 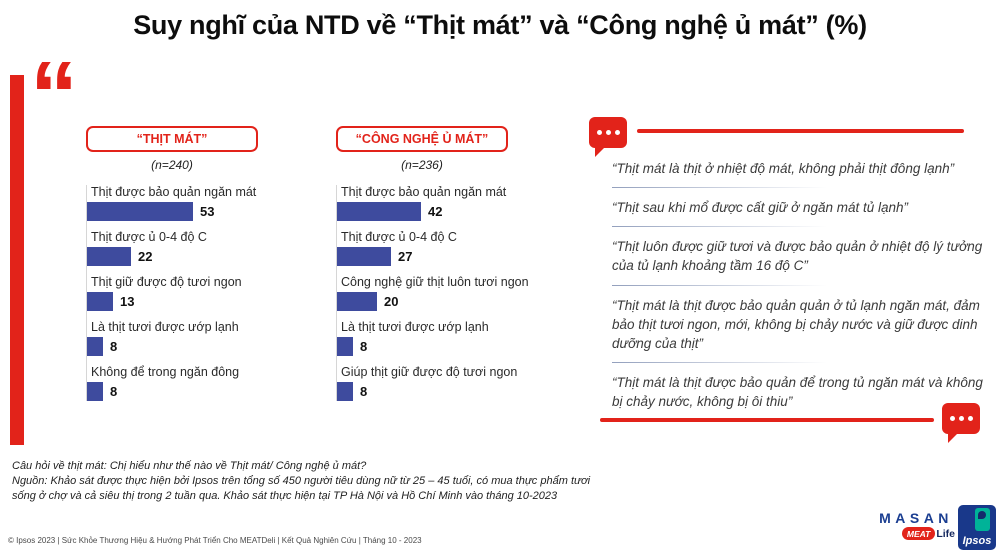 I want to click on bar-item: Thịt được bảo quản ngăn mát 53, so click(x=206, y=203).